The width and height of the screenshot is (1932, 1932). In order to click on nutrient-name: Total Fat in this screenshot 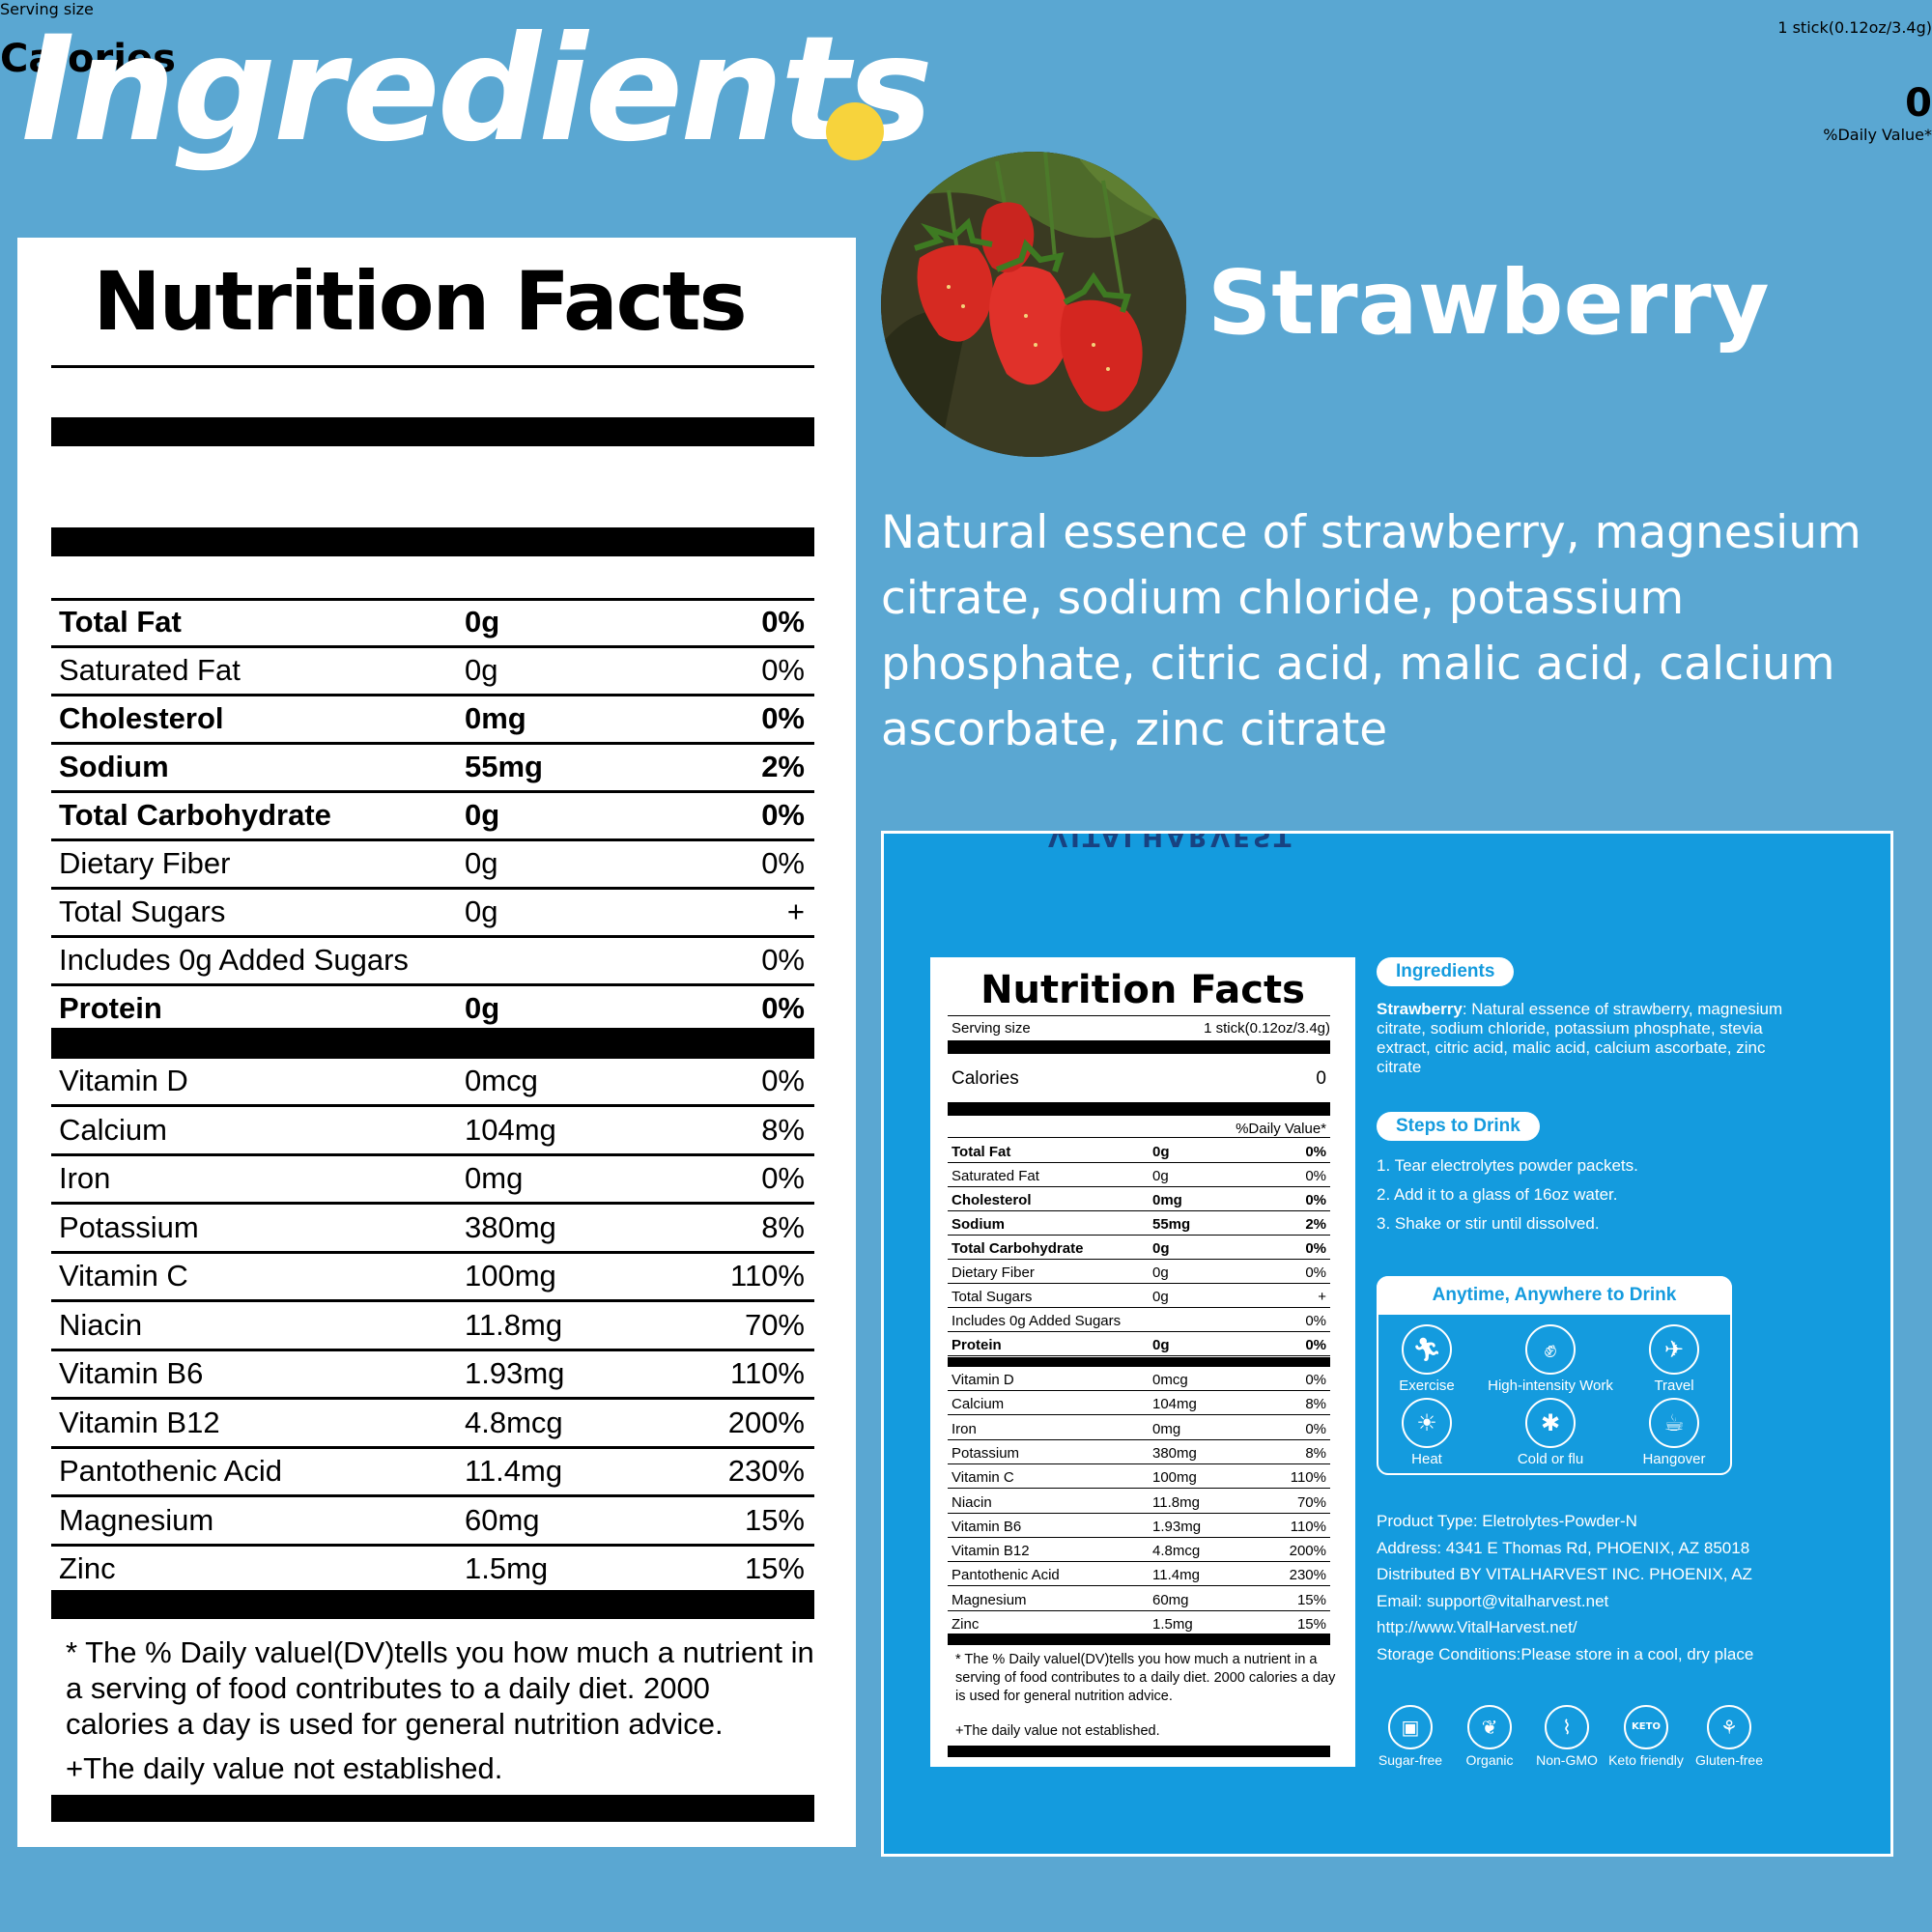, I will do `click(120, 622)`.